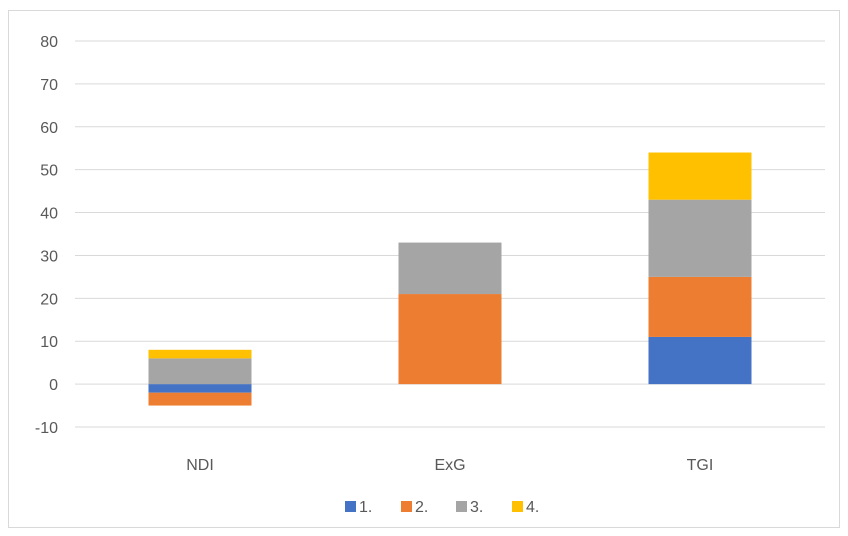  I want to click on x-tick-label: NDI, so click(200, 465).